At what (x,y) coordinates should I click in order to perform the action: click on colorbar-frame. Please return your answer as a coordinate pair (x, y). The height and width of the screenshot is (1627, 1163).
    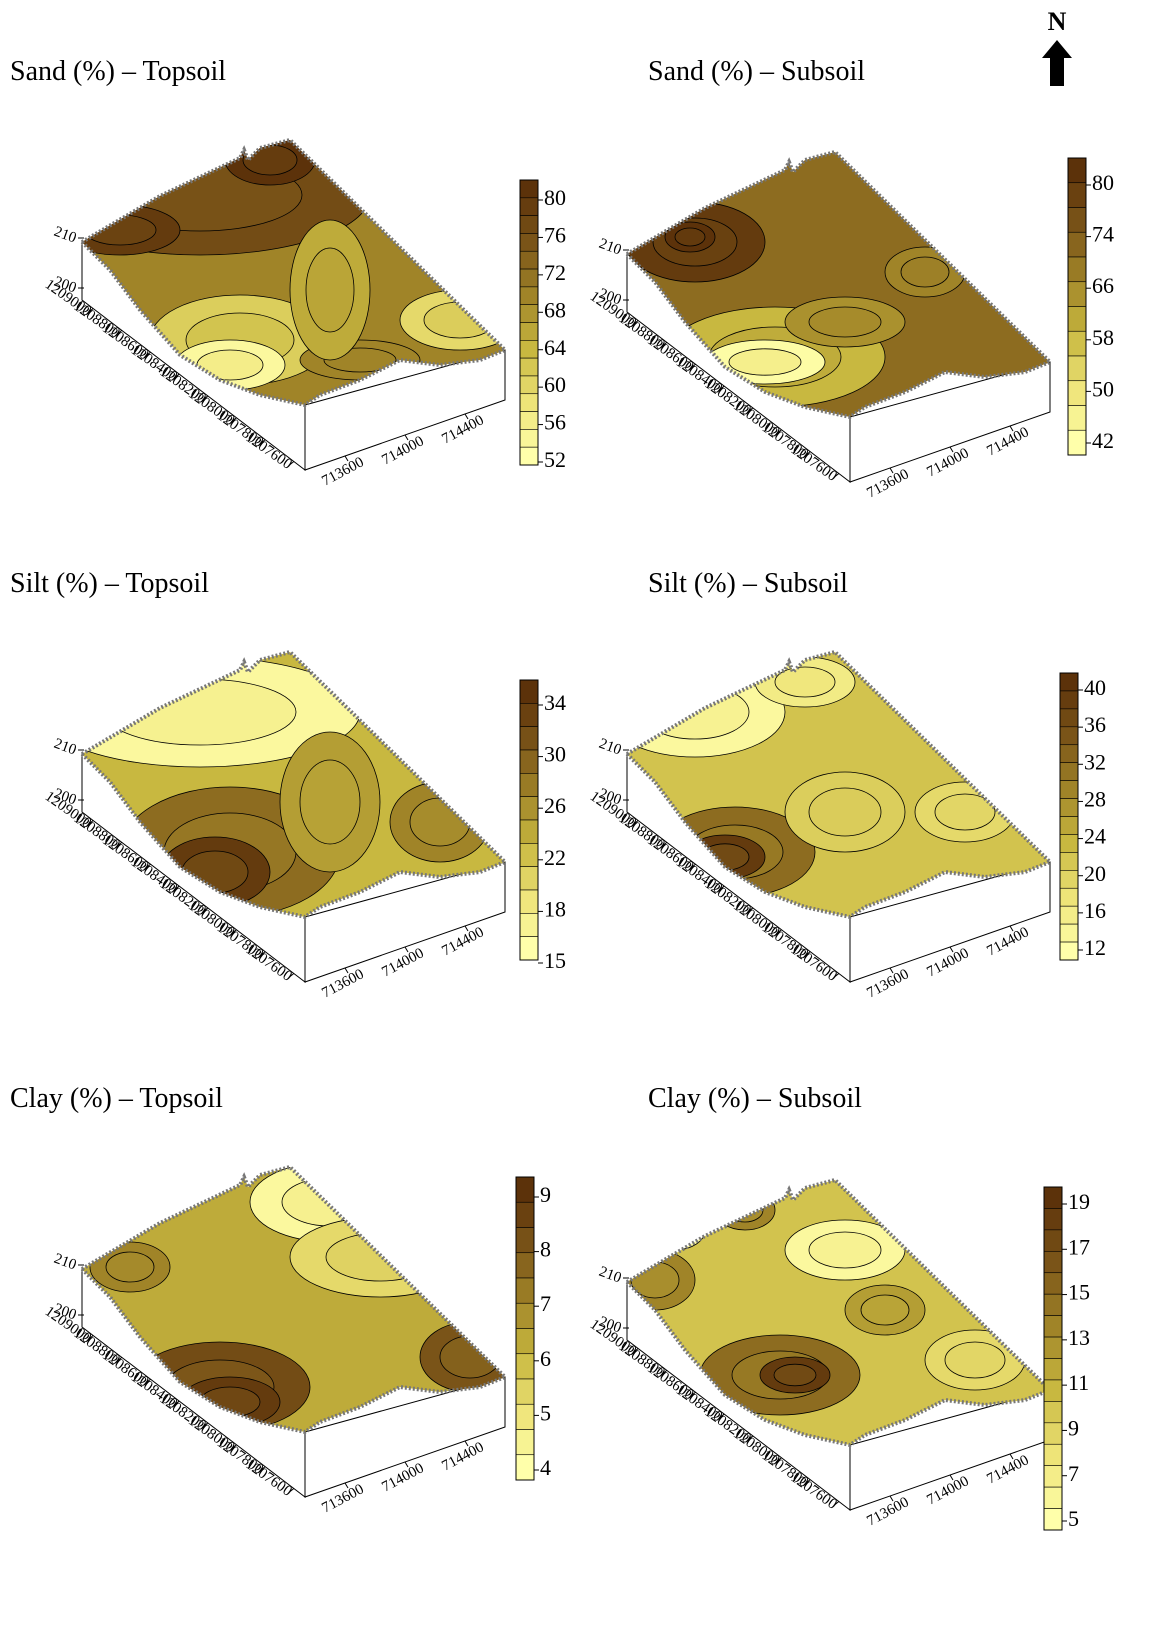
    Looking at the image, I should click on (525, 1328).